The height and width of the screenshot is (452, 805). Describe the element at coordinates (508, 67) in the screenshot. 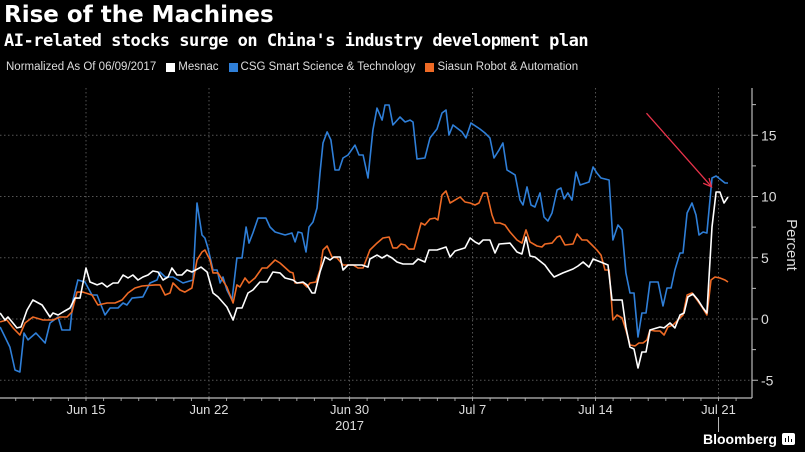

I see `legend-label: Siasun Robot & Automation` at that location.